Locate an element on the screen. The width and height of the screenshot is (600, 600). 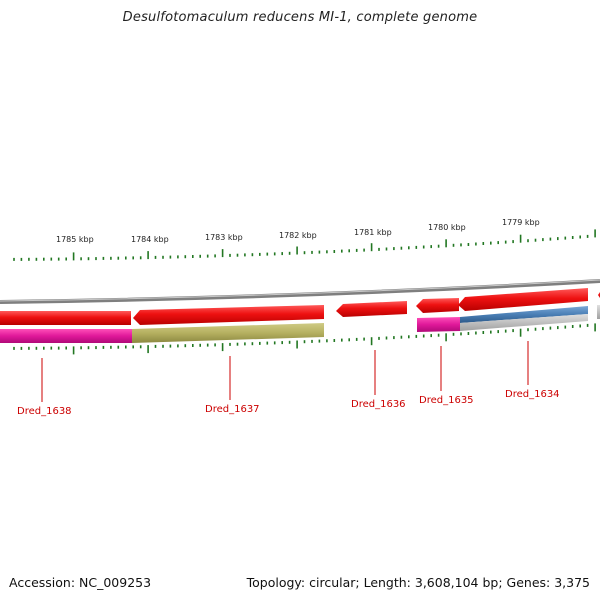
backbone-arc-highlight is located at coordinates (300, 290).